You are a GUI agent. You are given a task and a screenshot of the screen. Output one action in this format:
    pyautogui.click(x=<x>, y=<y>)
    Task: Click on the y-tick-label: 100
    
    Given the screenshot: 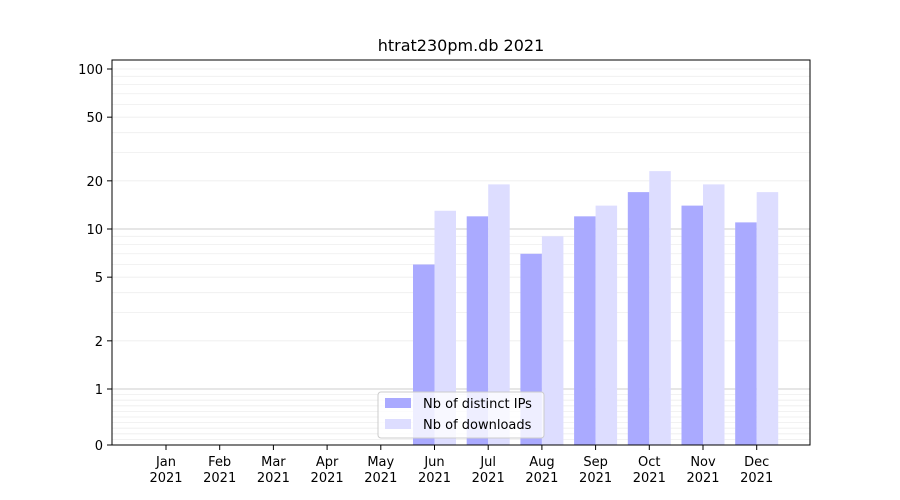 What is the action you would take?
    pyautogui.click(x=90, y=70)
    